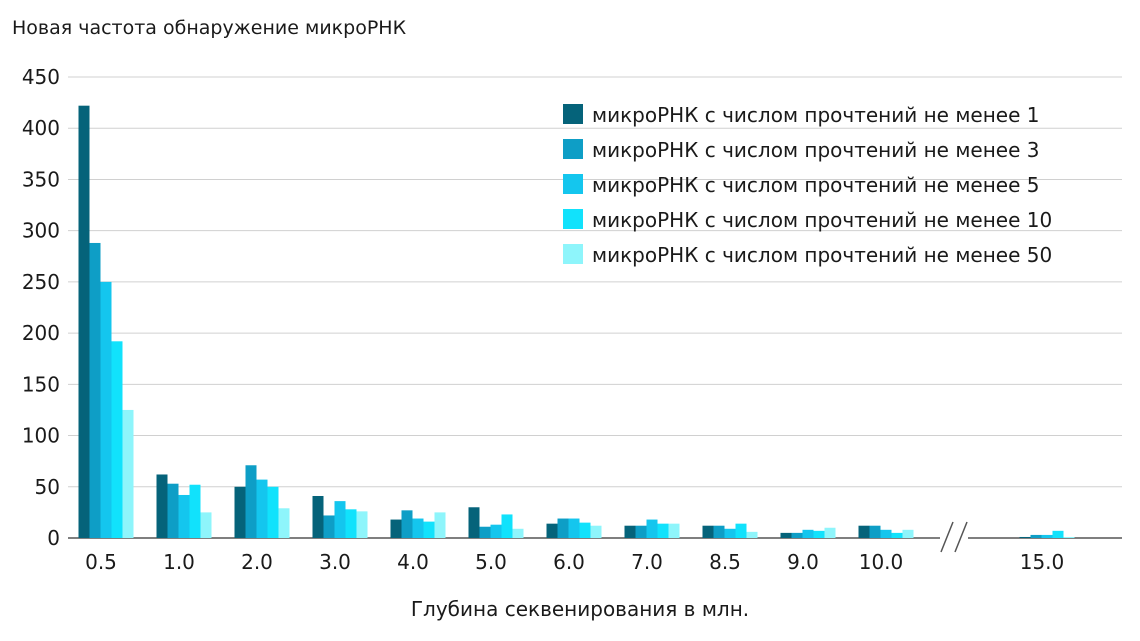 This screenshot has width=1140, height=641. Describe the element at coordinates (1047, 536) in the screenshot. I see `bar-15.0-series-3` at that location.